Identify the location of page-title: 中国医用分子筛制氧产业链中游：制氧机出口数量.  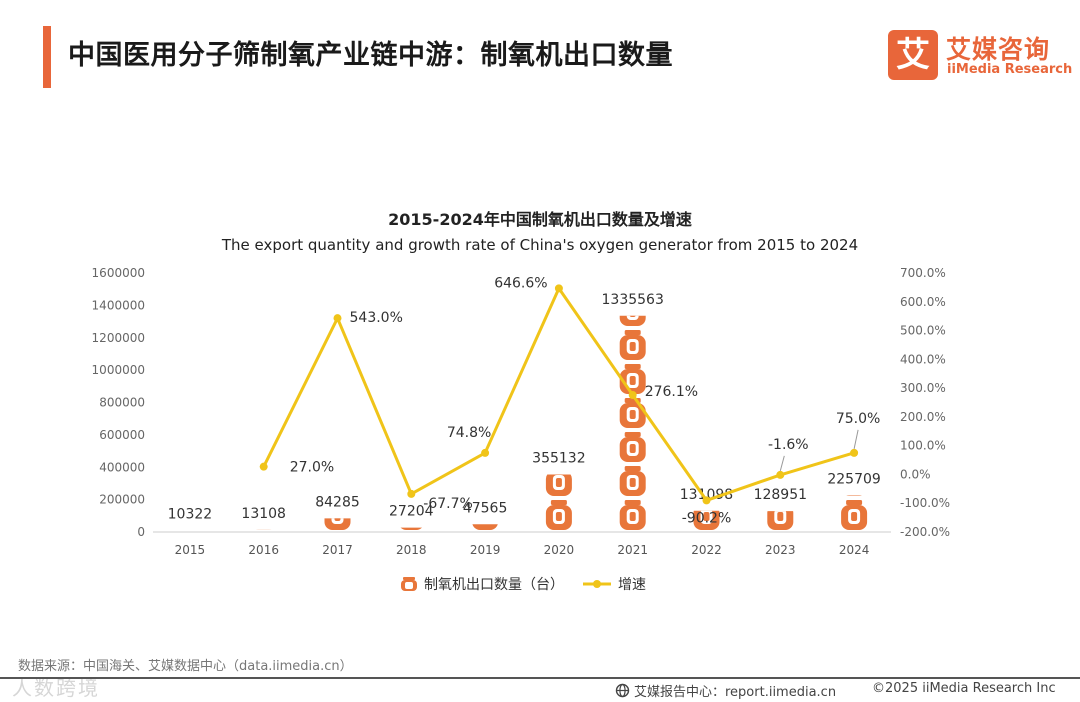
(370, 55).